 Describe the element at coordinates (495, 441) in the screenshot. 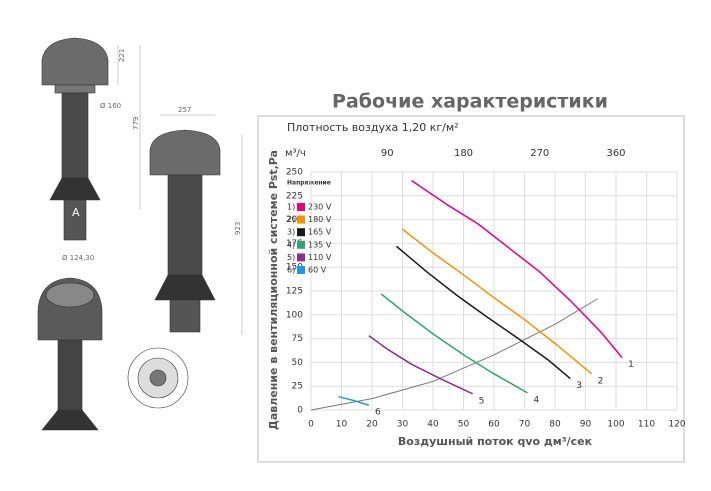

I see `x-axis-label: Воздушный поток qvo дм³/сек` at that location.